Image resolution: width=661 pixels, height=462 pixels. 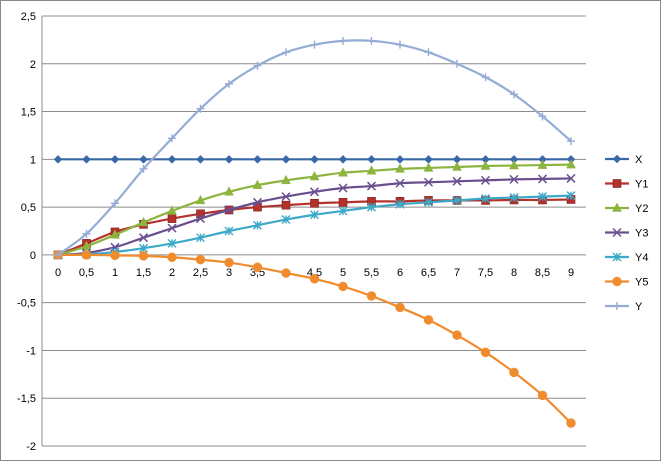 What do you see at coordinates (428, 273) in the screenshot?
I see `x-tick-label: 6,5` at bounding box center [428, 273].